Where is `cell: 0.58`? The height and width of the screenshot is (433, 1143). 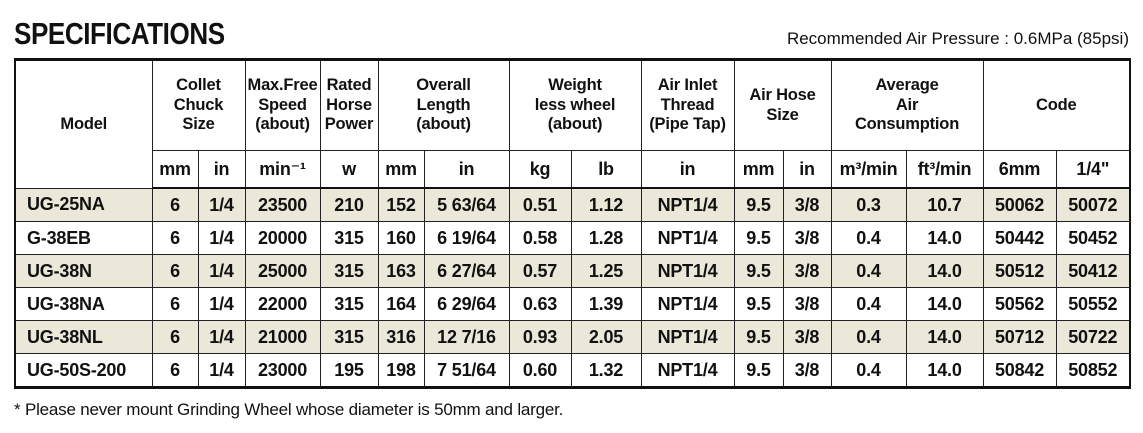 cell: 0.58 is located at coordinates (540, 238).